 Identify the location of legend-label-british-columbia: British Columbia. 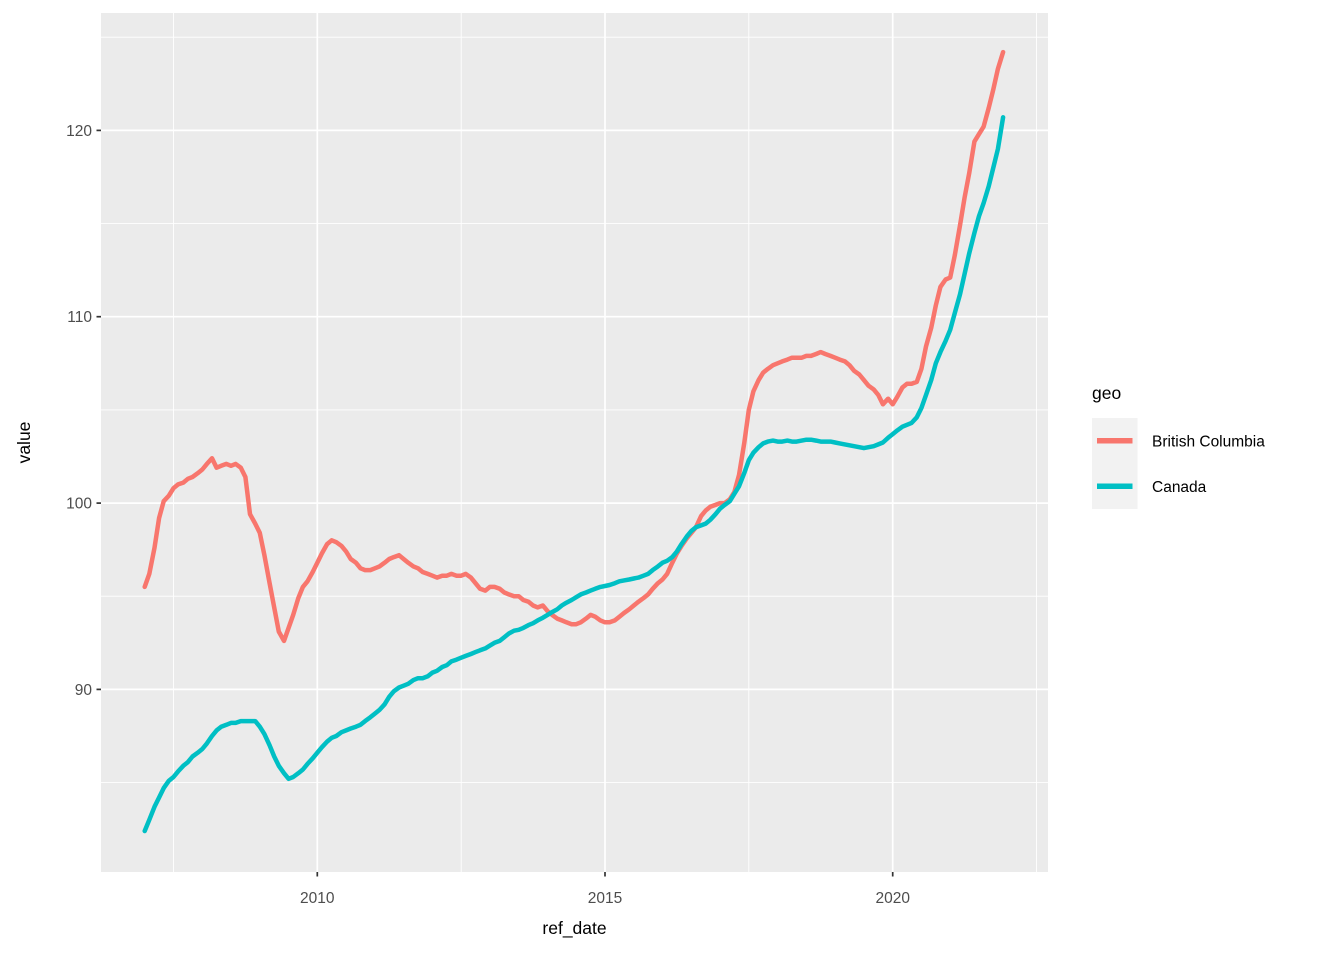
(1208, 441).